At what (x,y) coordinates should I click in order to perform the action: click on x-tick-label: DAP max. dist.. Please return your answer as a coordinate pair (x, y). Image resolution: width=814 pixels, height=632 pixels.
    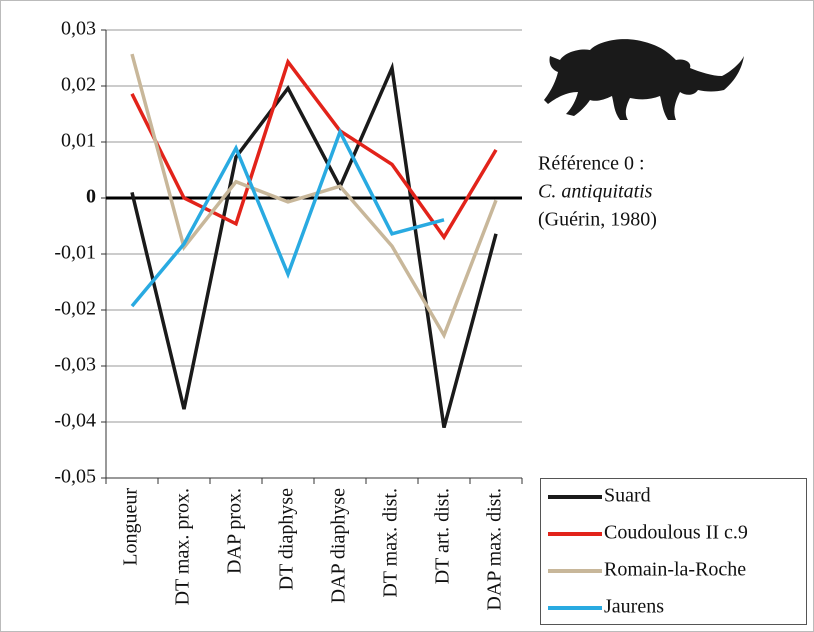
    Looking at the image, I should click on (495, 549).